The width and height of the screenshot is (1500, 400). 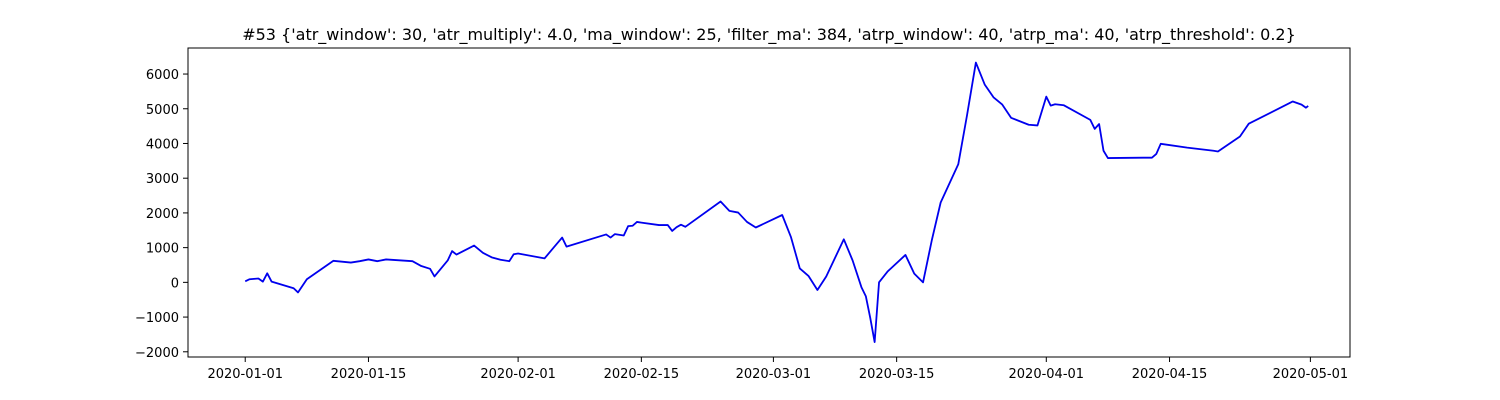 What do you see at coordinates (518, 374) in the screenshot?
I see `x-tick-label: 2020-02-01` at bounding box center [518, 374].